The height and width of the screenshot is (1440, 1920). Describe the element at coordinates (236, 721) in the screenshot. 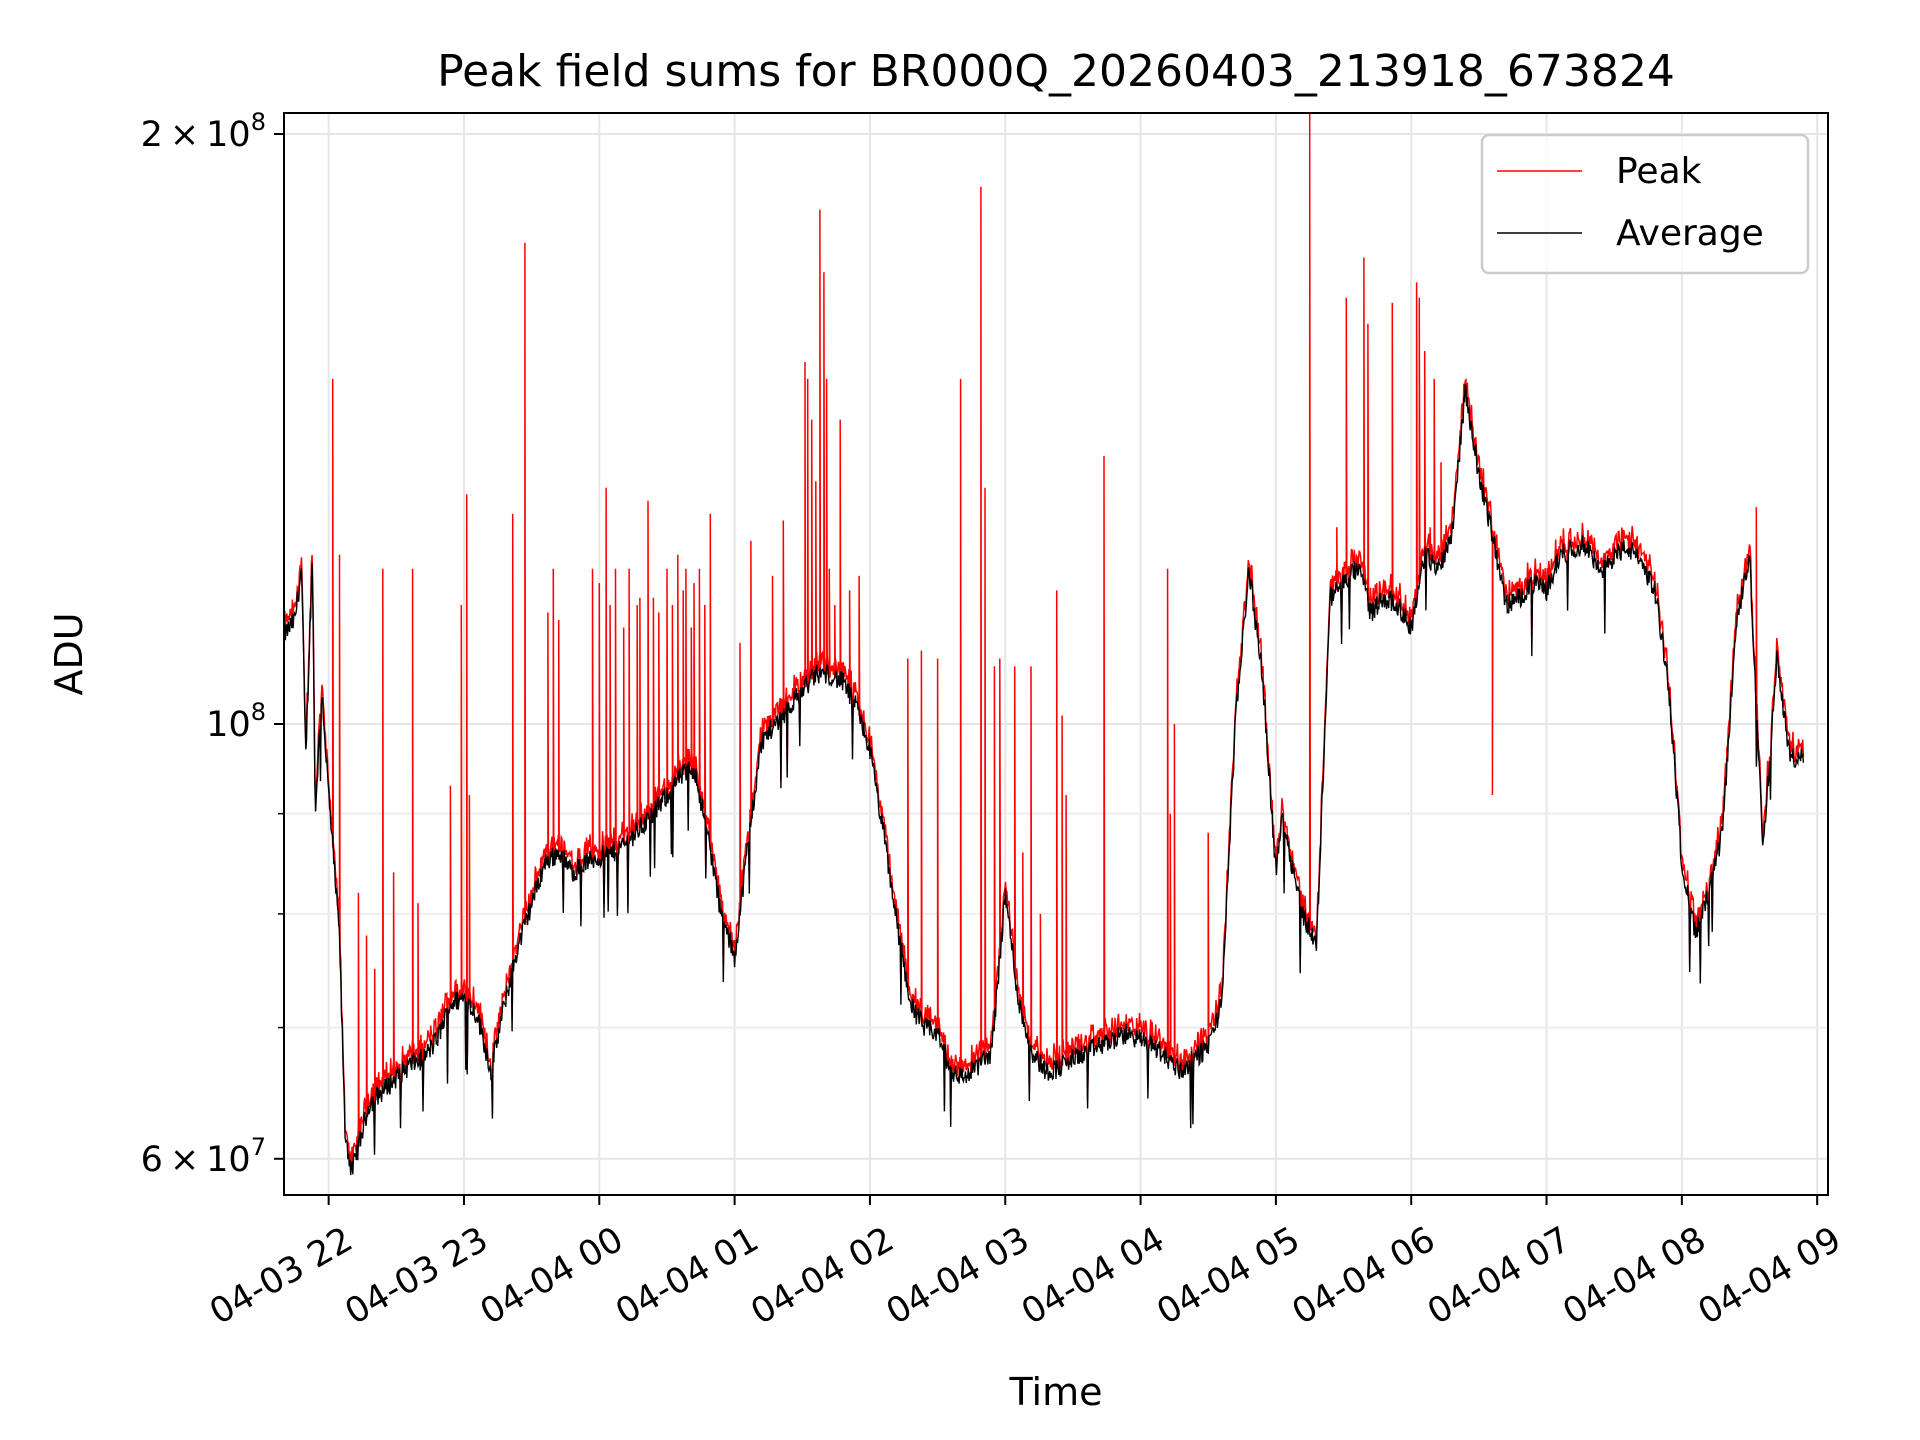

I see `y-tick-label: 108` at that location.